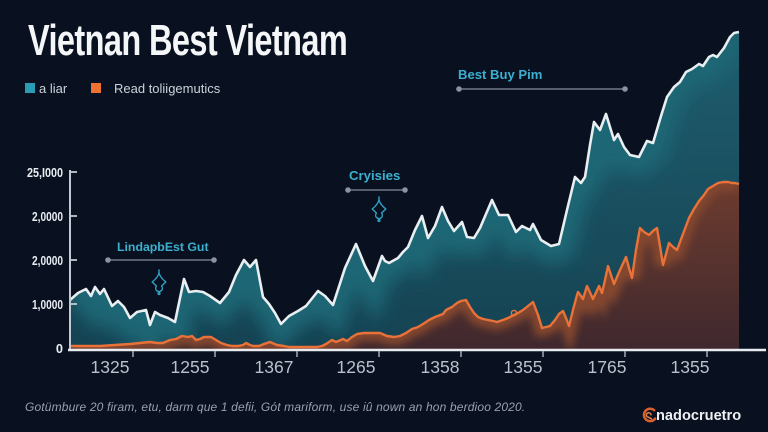 The image size is (768, 432). I want to click on svg-text: 1265, so click(356, 367).